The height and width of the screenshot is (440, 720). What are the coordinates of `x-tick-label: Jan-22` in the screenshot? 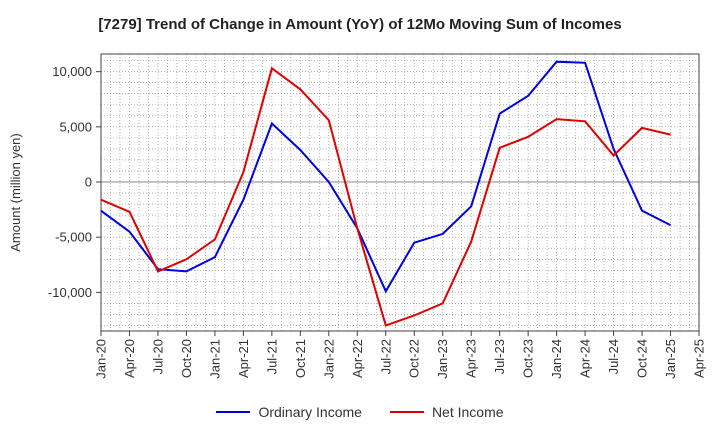 It's located at (328, 359).